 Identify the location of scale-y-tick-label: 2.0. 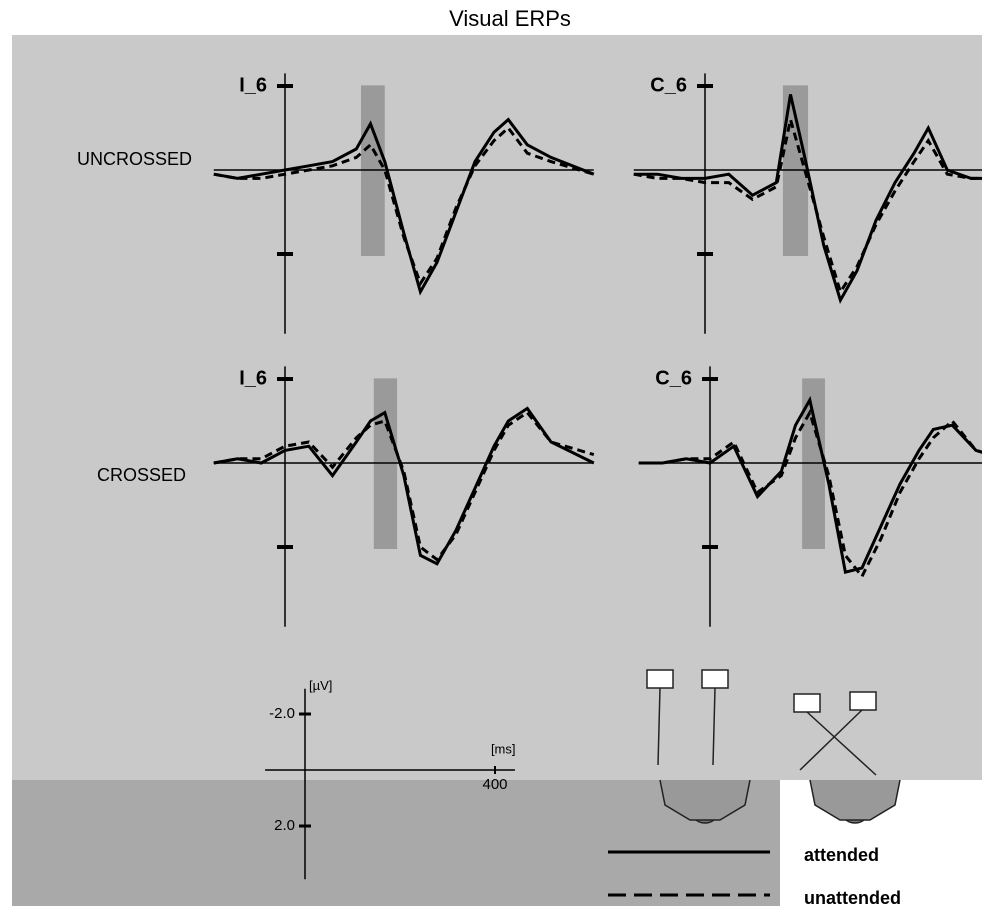
(284, 825).